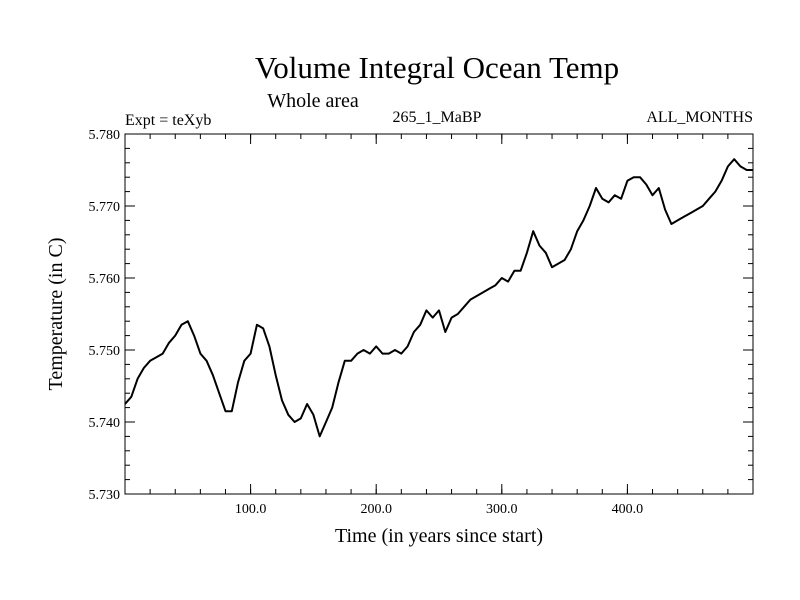 The image size is (800, 600). What do you see at coordinates (502, 509) in the screenshot?
I see `x-tick-label: 300.0` at bounding box center [502, 509].